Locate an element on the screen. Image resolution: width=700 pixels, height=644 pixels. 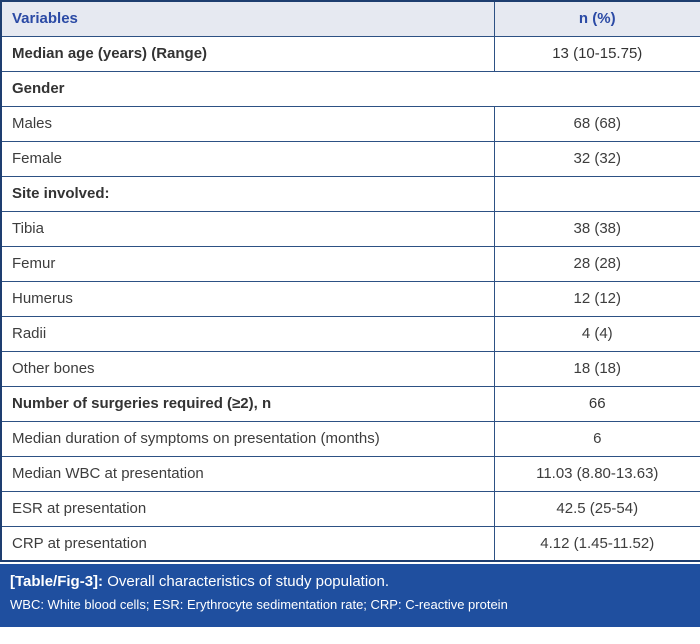
row-value: 12 (12) is located at coordinates (596, 298).